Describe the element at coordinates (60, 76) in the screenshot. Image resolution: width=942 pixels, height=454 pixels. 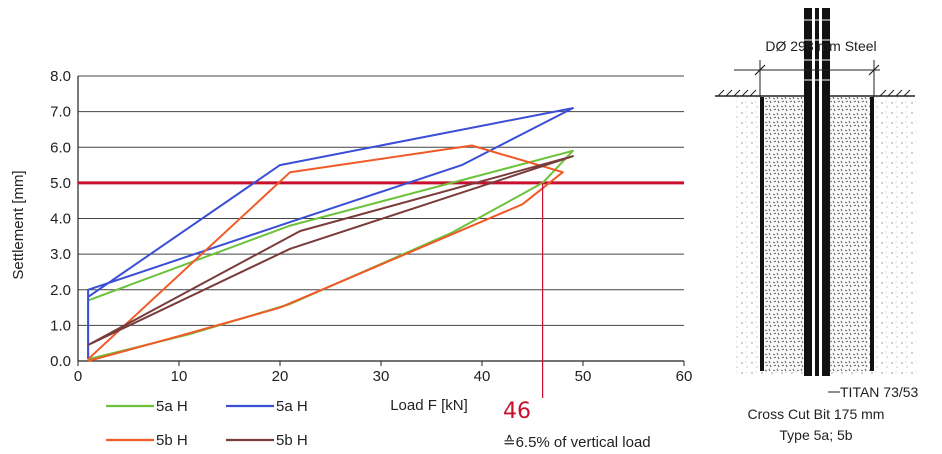
I see `y-tick-label: 8.0` at that location.